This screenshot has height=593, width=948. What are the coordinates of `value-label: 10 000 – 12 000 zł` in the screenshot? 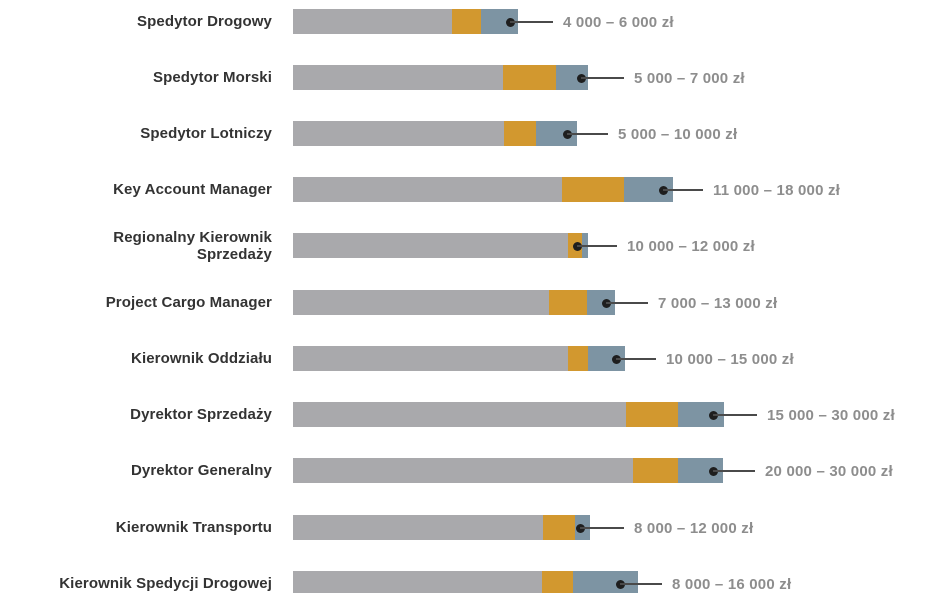 It's located at (691, 246).